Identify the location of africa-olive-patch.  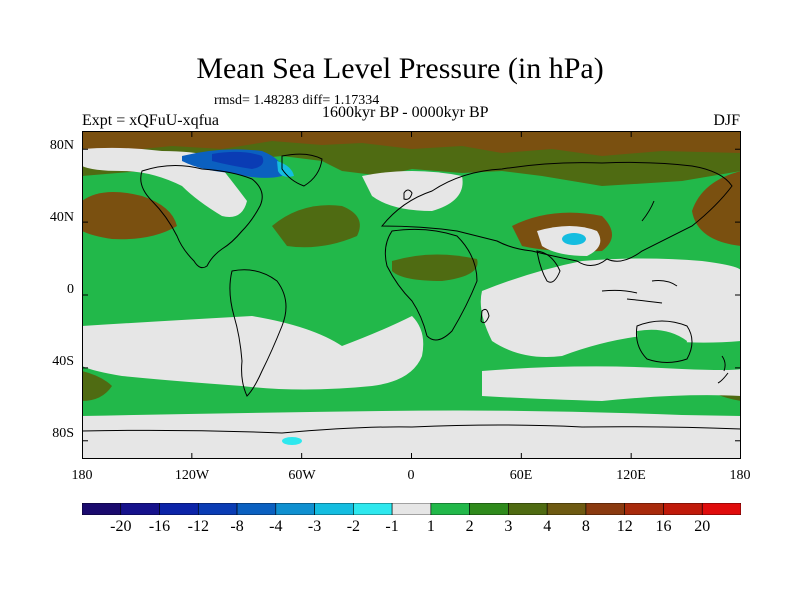
(435, 267).